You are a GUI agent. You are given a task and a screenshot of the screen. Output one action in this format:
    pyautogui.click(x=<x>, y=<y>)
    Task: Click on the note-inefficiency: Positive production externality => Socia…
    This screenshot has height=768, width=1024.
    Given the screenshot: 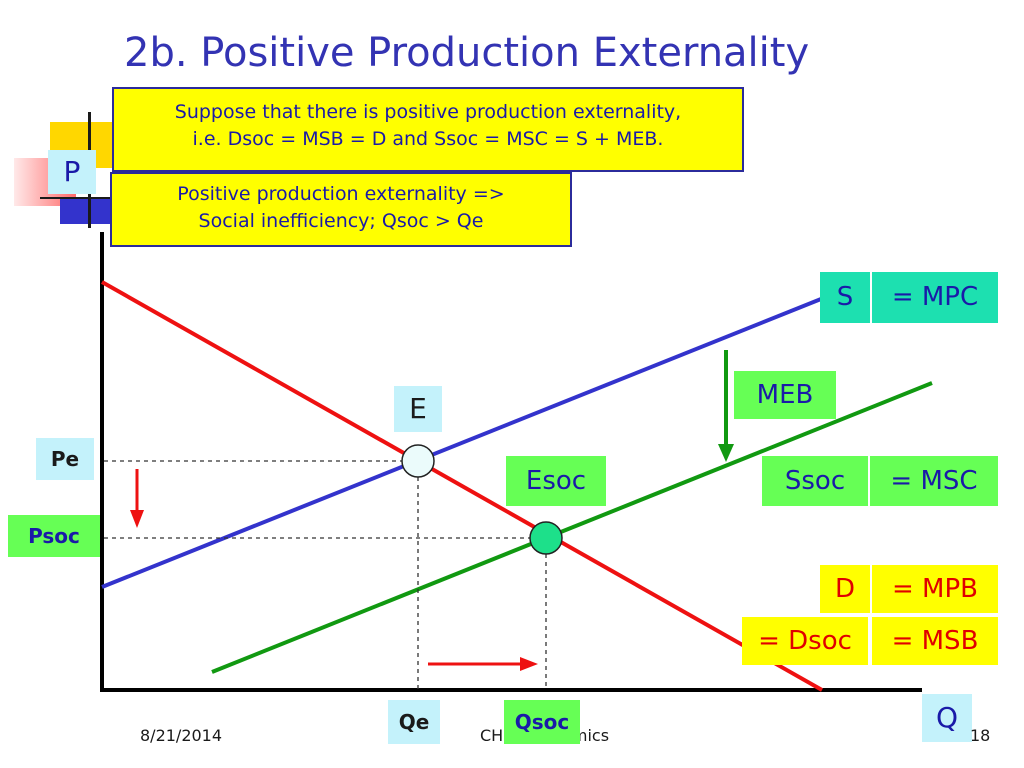 What is the action you would take?
    pyautogui.click(x=341, y=209)
    